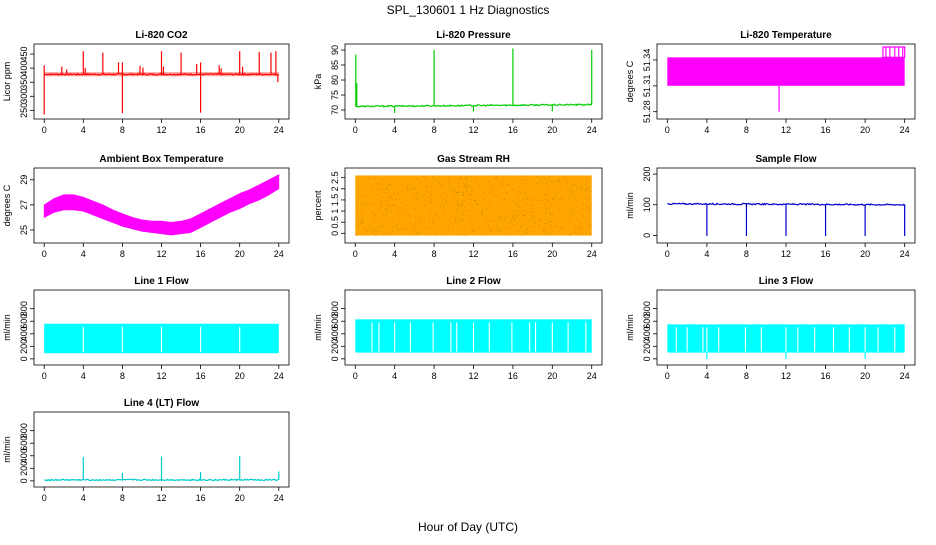  Describe the element at coordinates (335, 50) in the screenshot. I see `y-tick-label: 90` at that location.